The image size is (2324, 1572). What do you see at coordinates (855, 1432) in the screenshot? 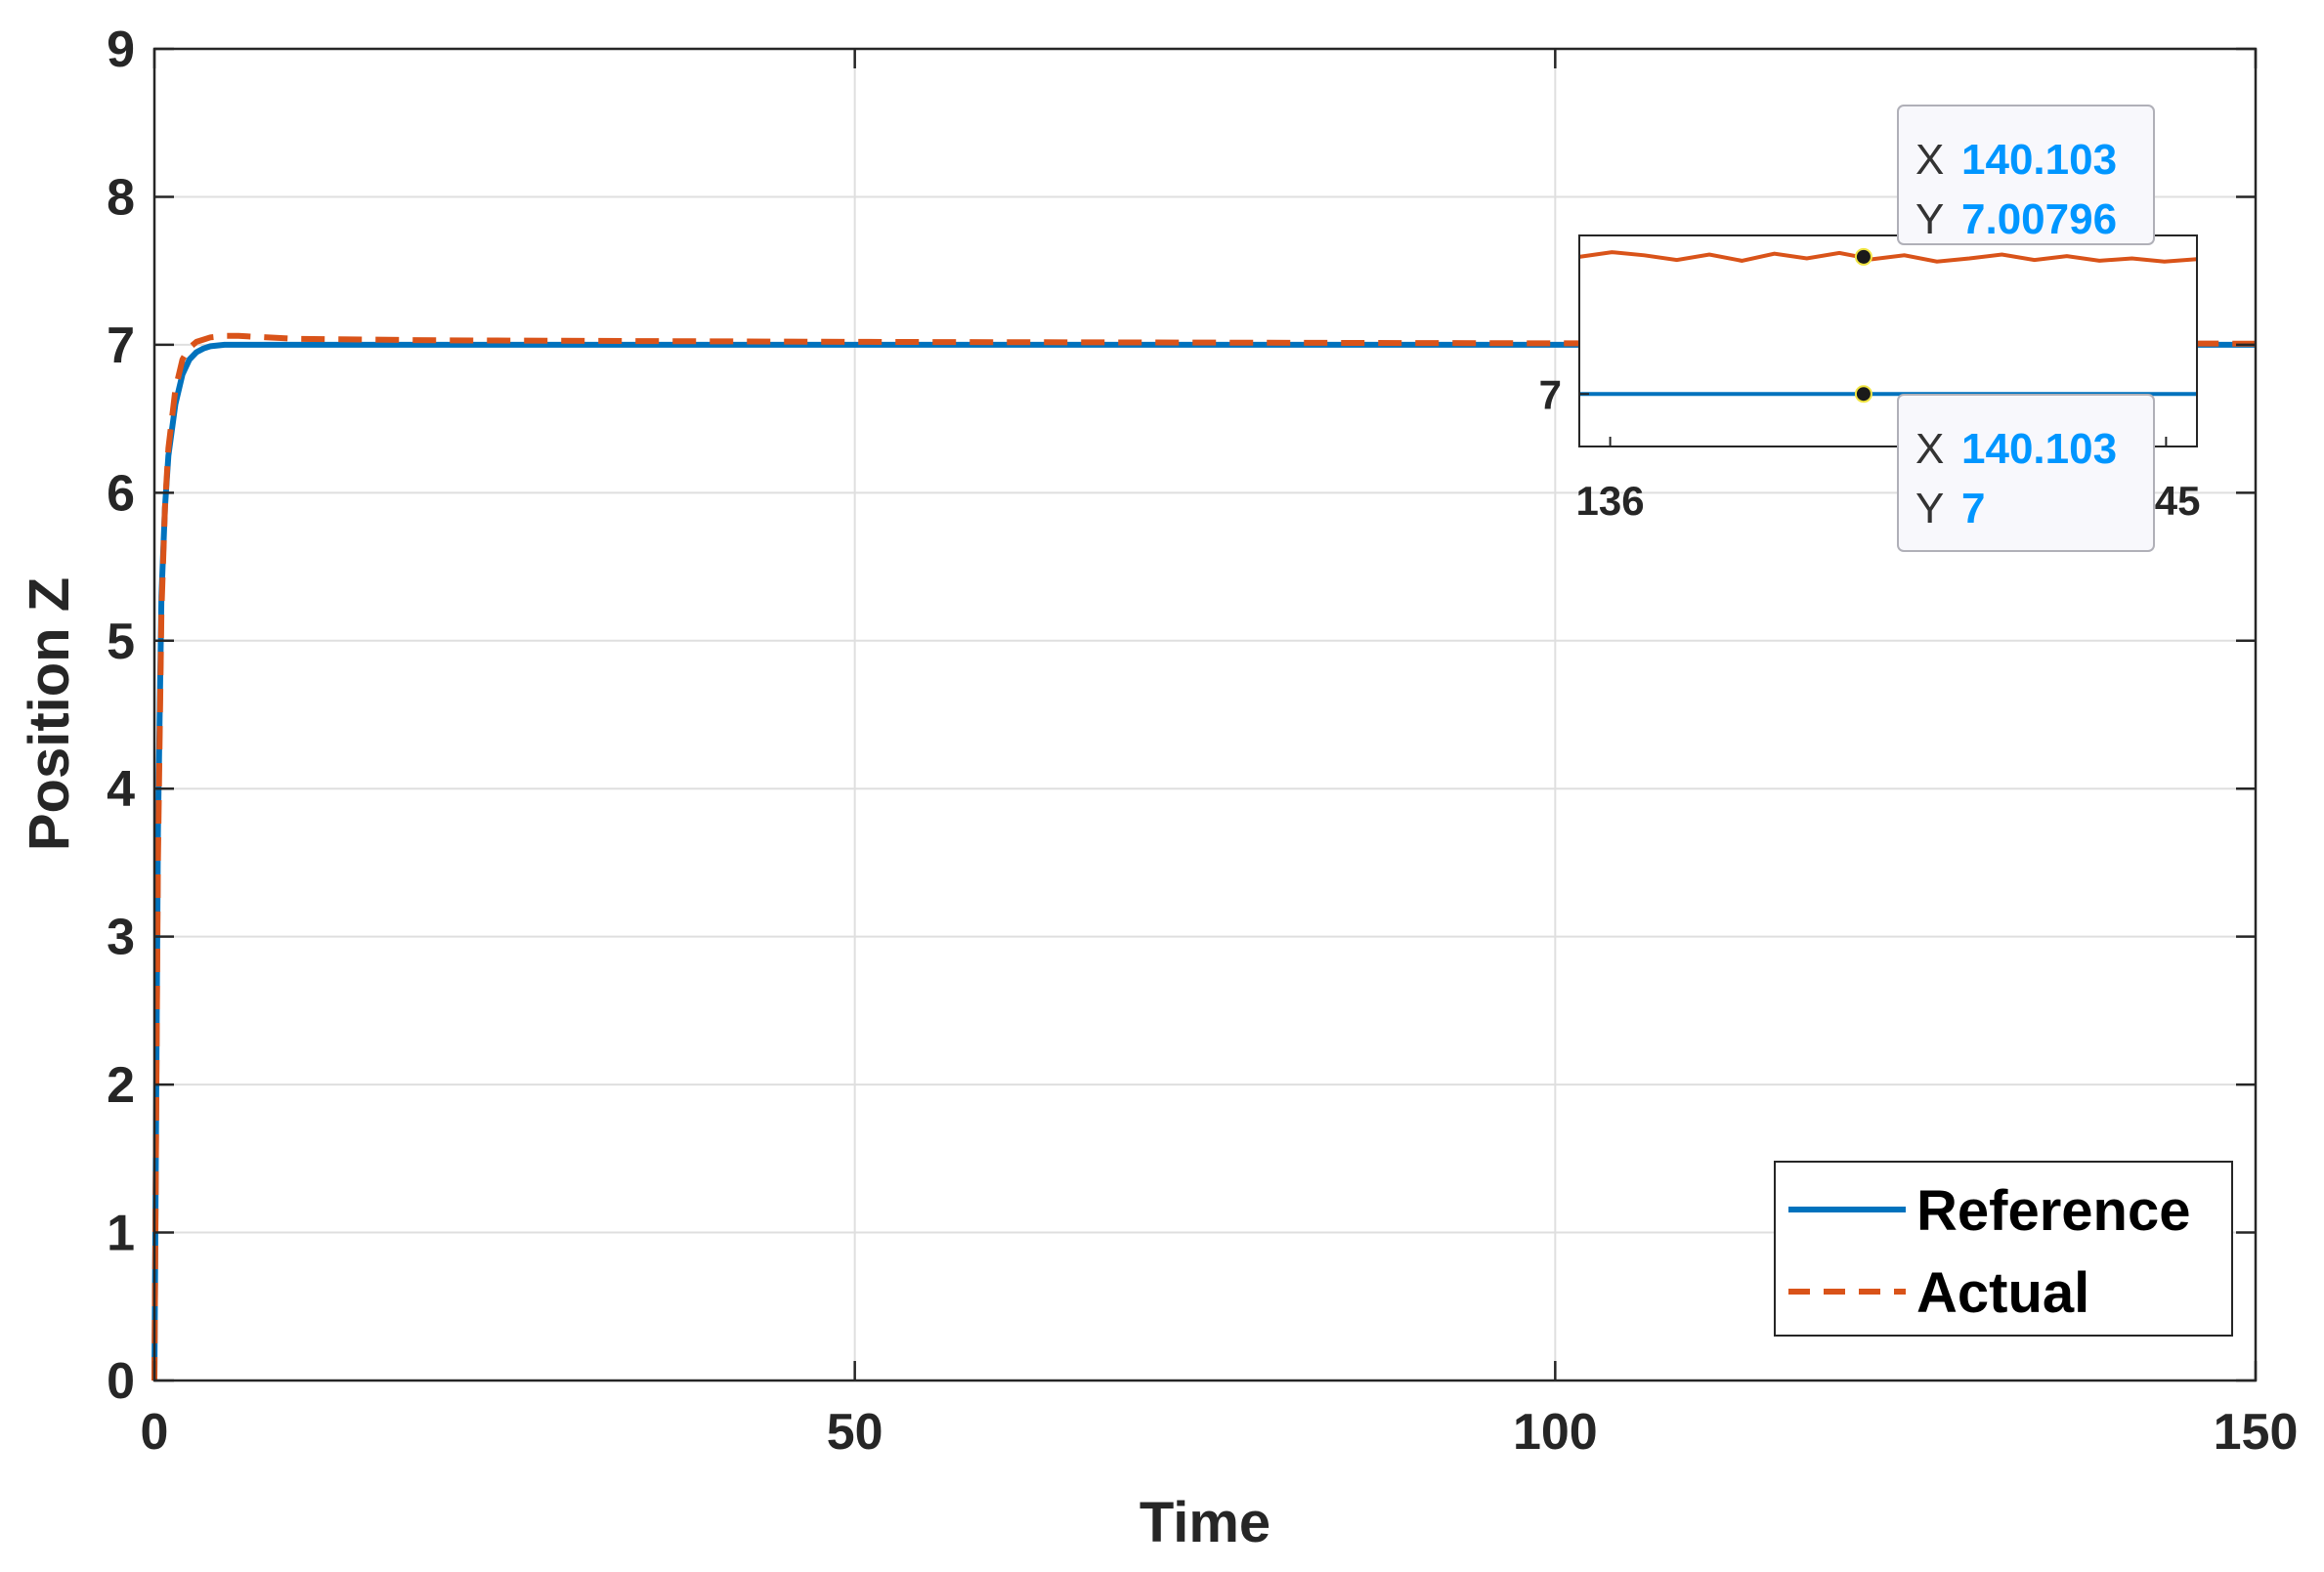
I see `x-tick-label: 50` at bounding box center [855, 1432].